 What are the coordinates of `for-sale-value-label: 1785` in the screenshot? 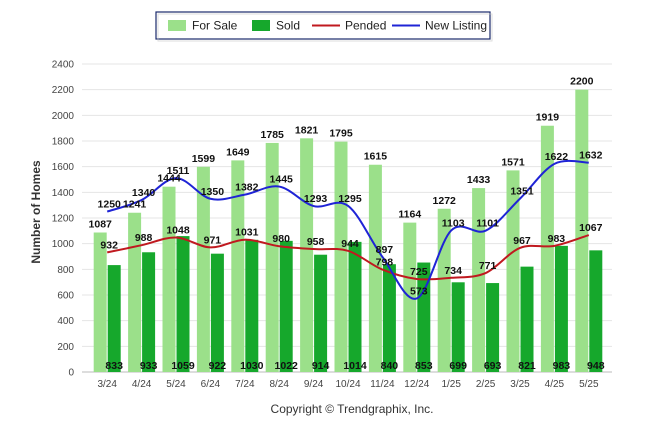 It's located at (273, 135).